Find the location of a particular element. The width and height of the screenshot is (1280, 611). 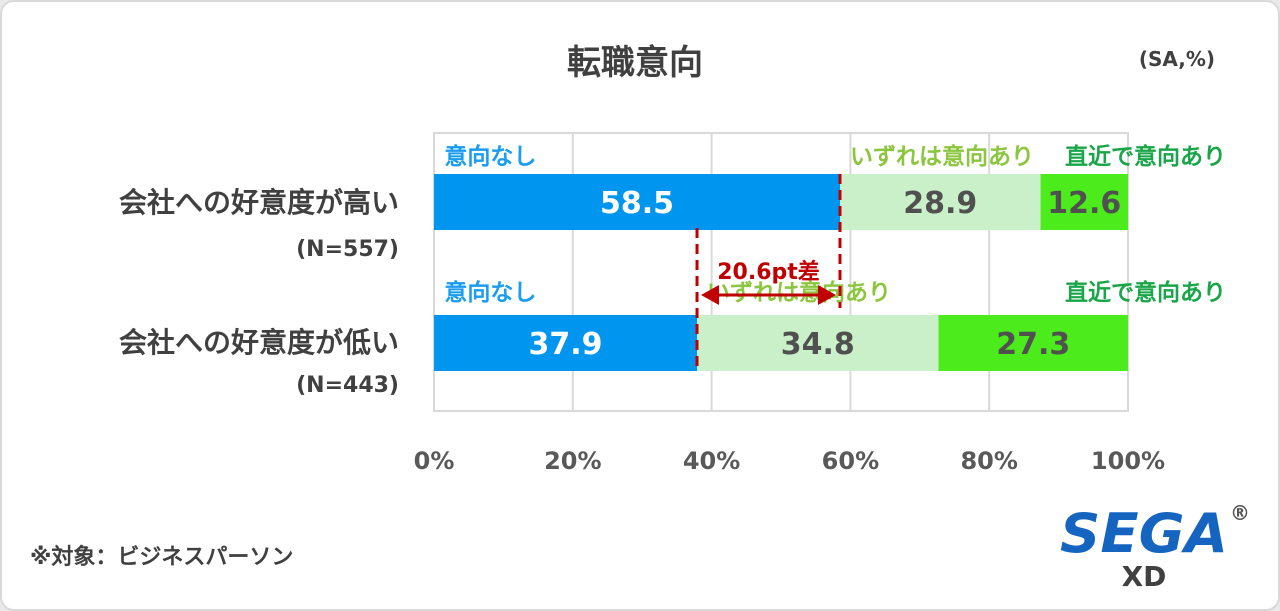

bar-value-label: 58.5 is located at coordinates (637, 203).